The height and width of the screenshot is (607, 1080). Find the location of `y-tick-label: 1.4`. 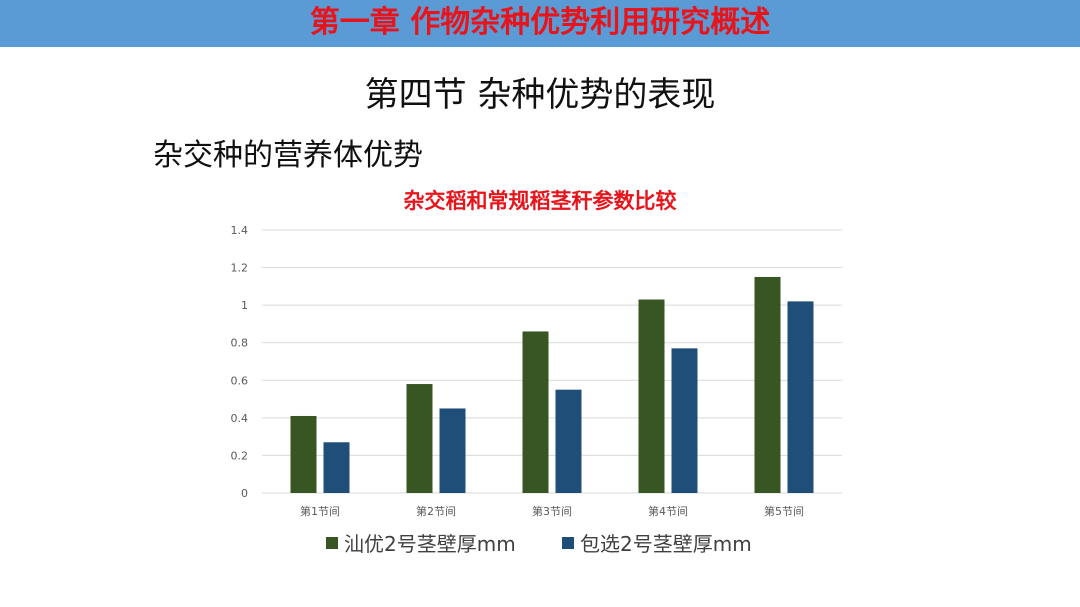

y-tick-label: 1.4 is located at coordinates (240, 230).